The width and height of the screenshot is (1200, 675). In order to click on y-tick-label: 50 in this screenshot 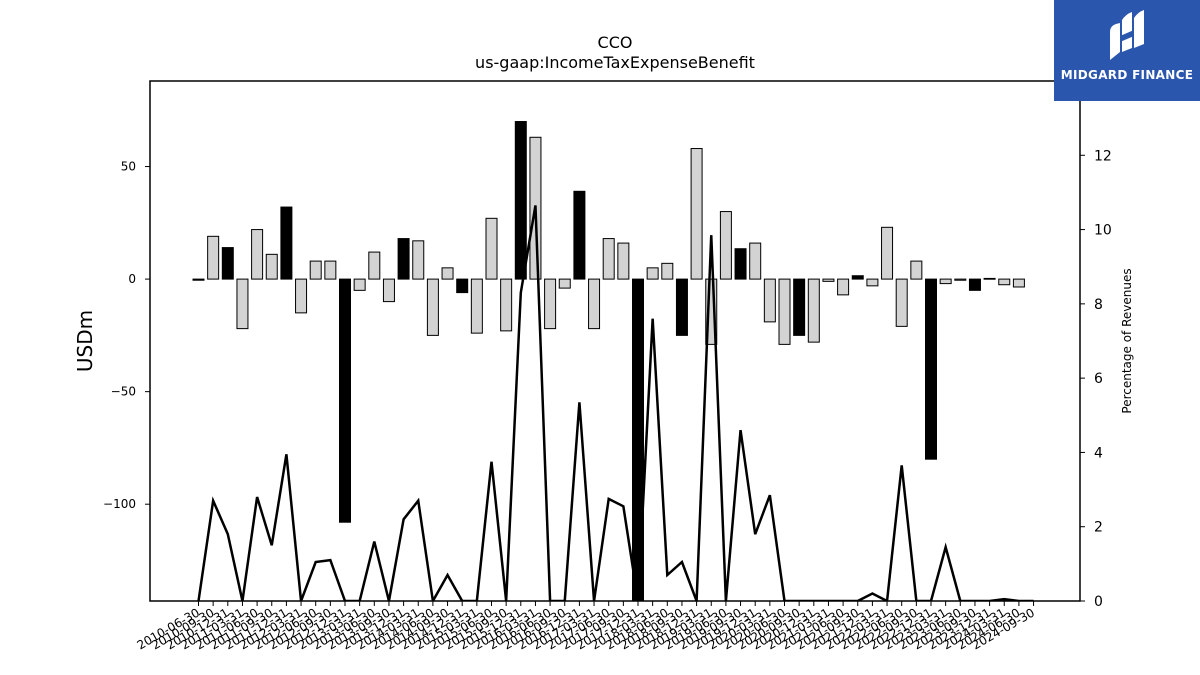, I will do `click(128, 167)`.